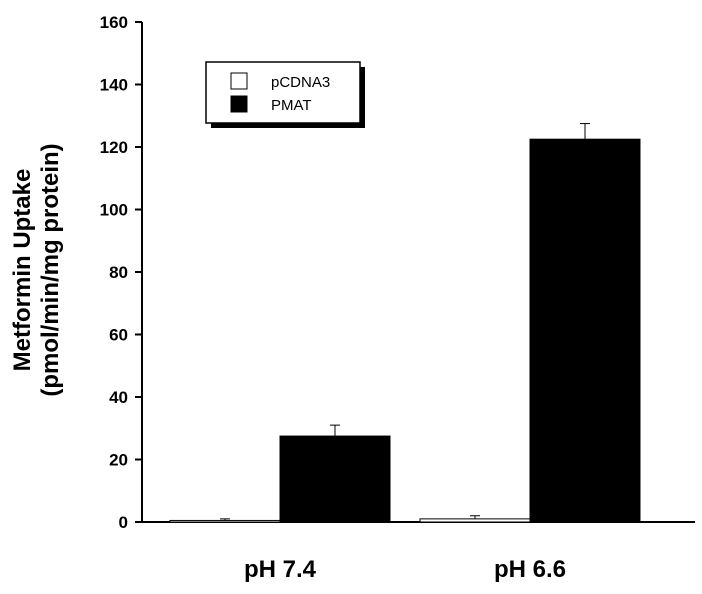  Describe the element at coordinates (280, 569) in the screenshot. I see `x-category-label: pH 7.4` at that location.